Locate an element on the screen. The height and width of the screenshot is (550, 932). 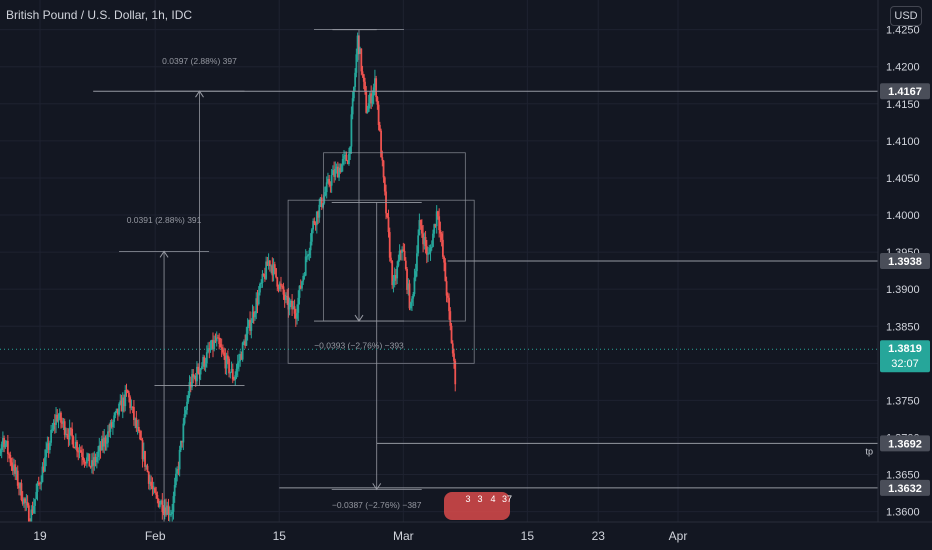
price-label: 1.3692 is located at coordinates (905, 444).